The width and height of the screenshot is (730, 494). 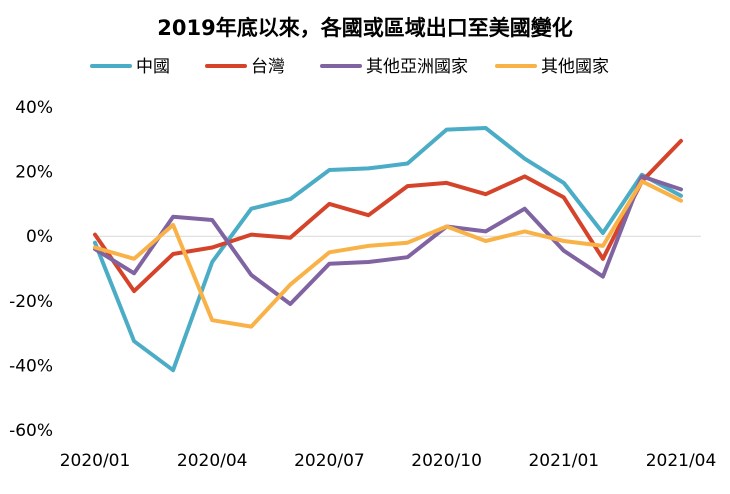 What do you see at coordinates (34, 173) in the screenshot?
I see `y-tick-label: 20%` at bounding box center [34, 173].